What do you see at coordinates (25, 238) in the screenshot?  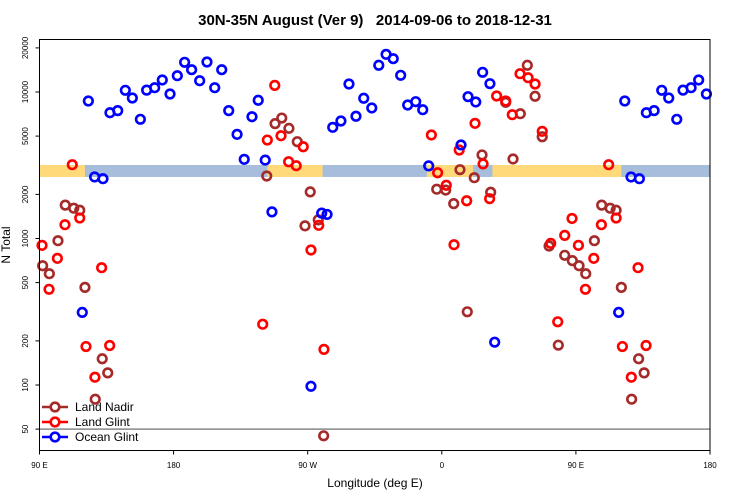 I see `y-tick-label: 1000` at bounding box center [25, 238].